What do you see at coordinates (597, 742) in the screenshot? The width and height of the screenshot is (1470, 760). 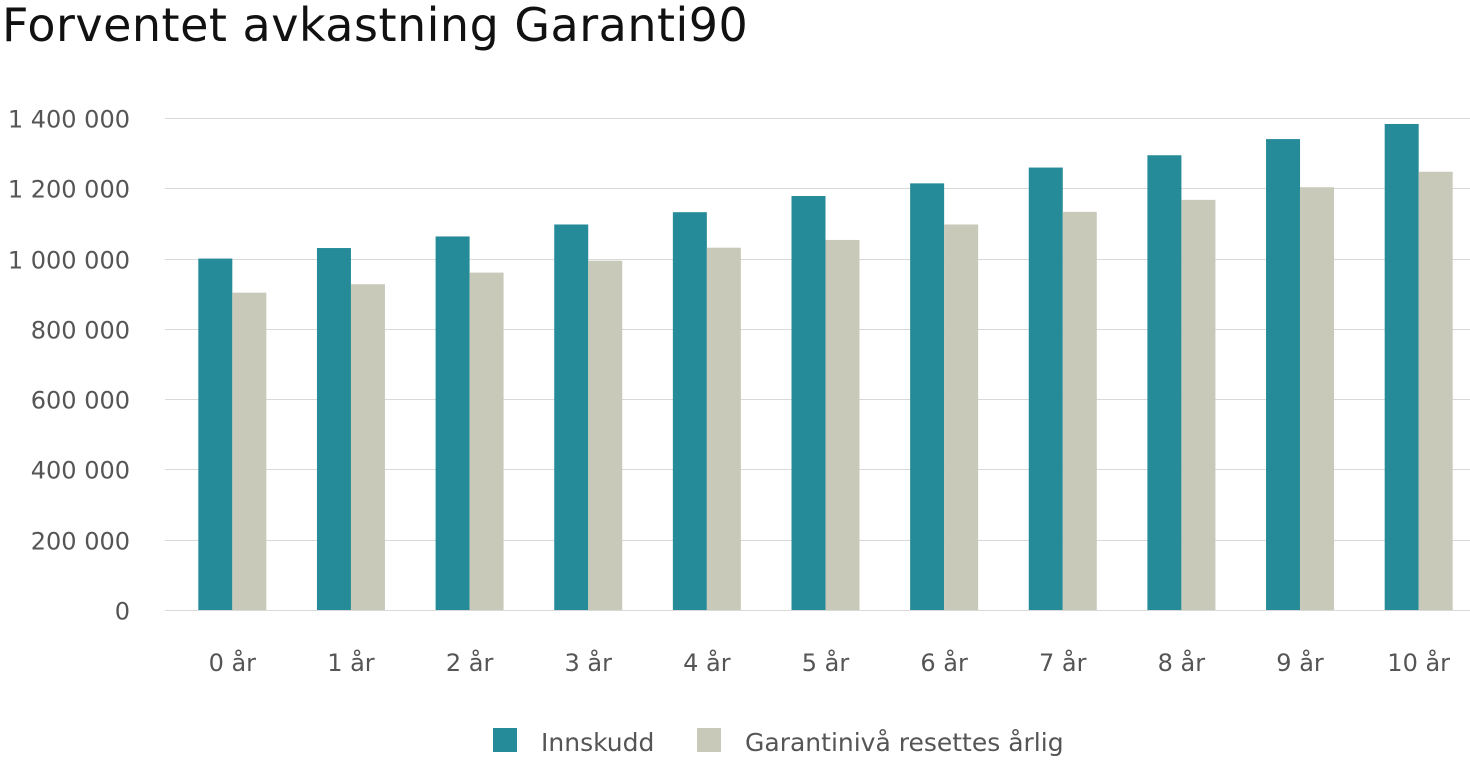 I see `legend-label: Innskudd` at bounding box center [597, 742].